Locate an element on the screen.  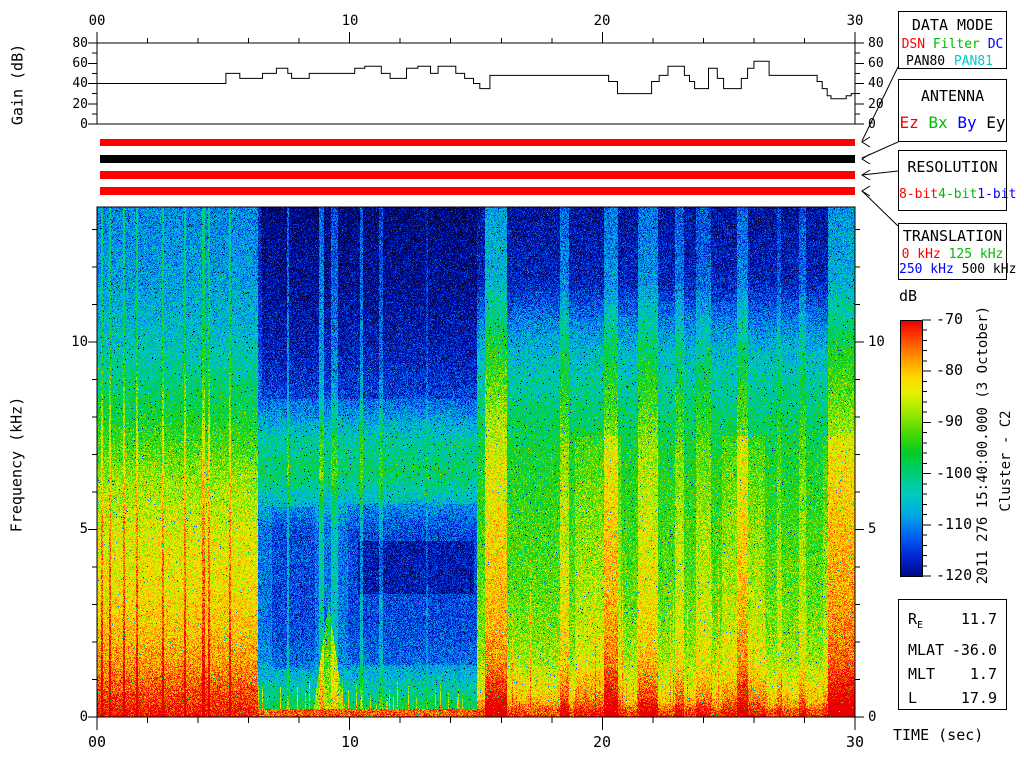
resolution-box: RESOLUTION 8-bit4-bit1-bit is located at coordinates (957, 180).